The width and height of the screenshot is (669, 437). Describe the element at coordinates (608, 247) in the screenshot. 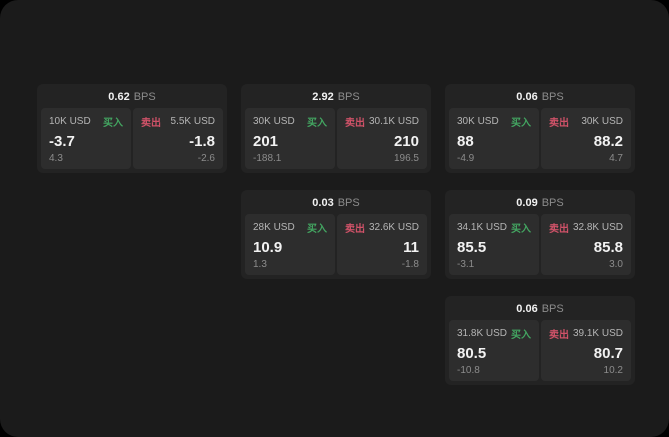

I see `sell-price: 85.8` at that location.